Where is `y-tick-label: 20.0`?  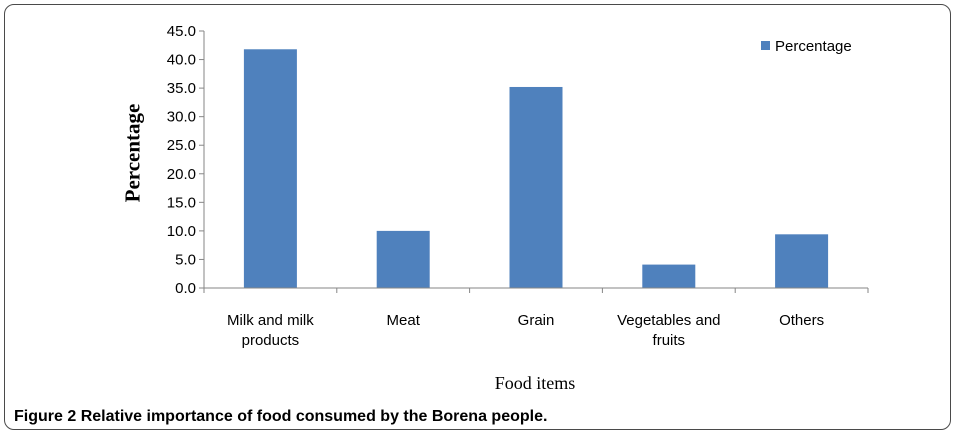
y-tick-label: 20.0 is located at coordinates (181, 174).